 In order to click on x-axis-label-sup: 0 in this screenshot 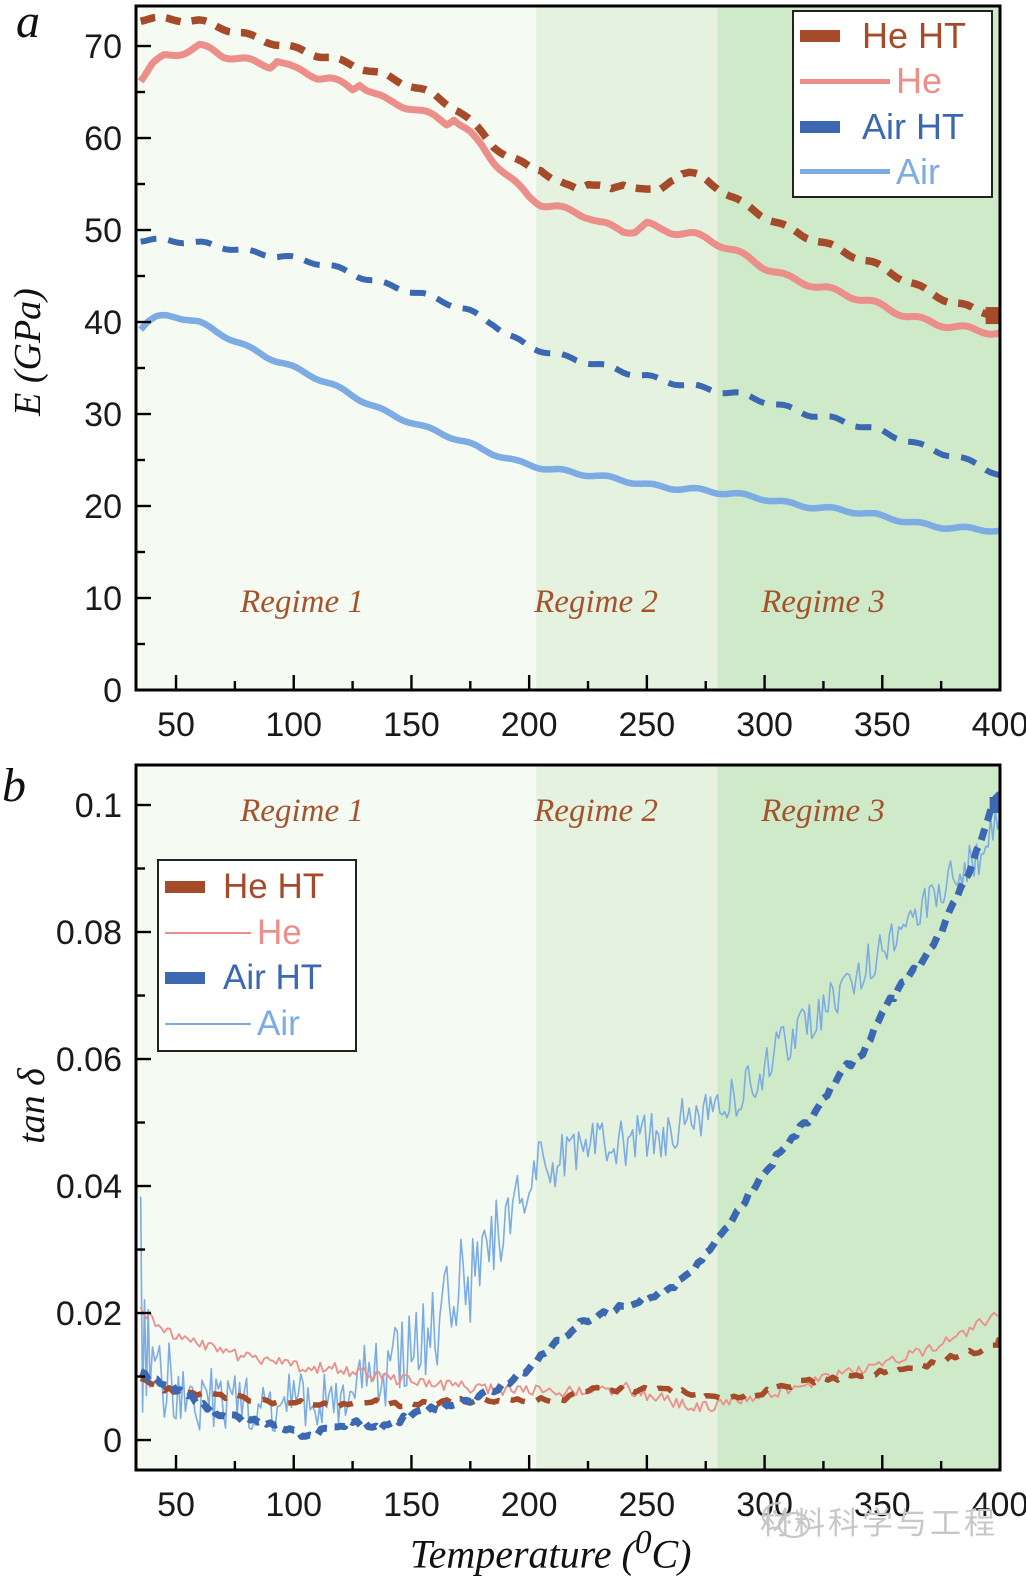, I will do `click(643, 1542)`.